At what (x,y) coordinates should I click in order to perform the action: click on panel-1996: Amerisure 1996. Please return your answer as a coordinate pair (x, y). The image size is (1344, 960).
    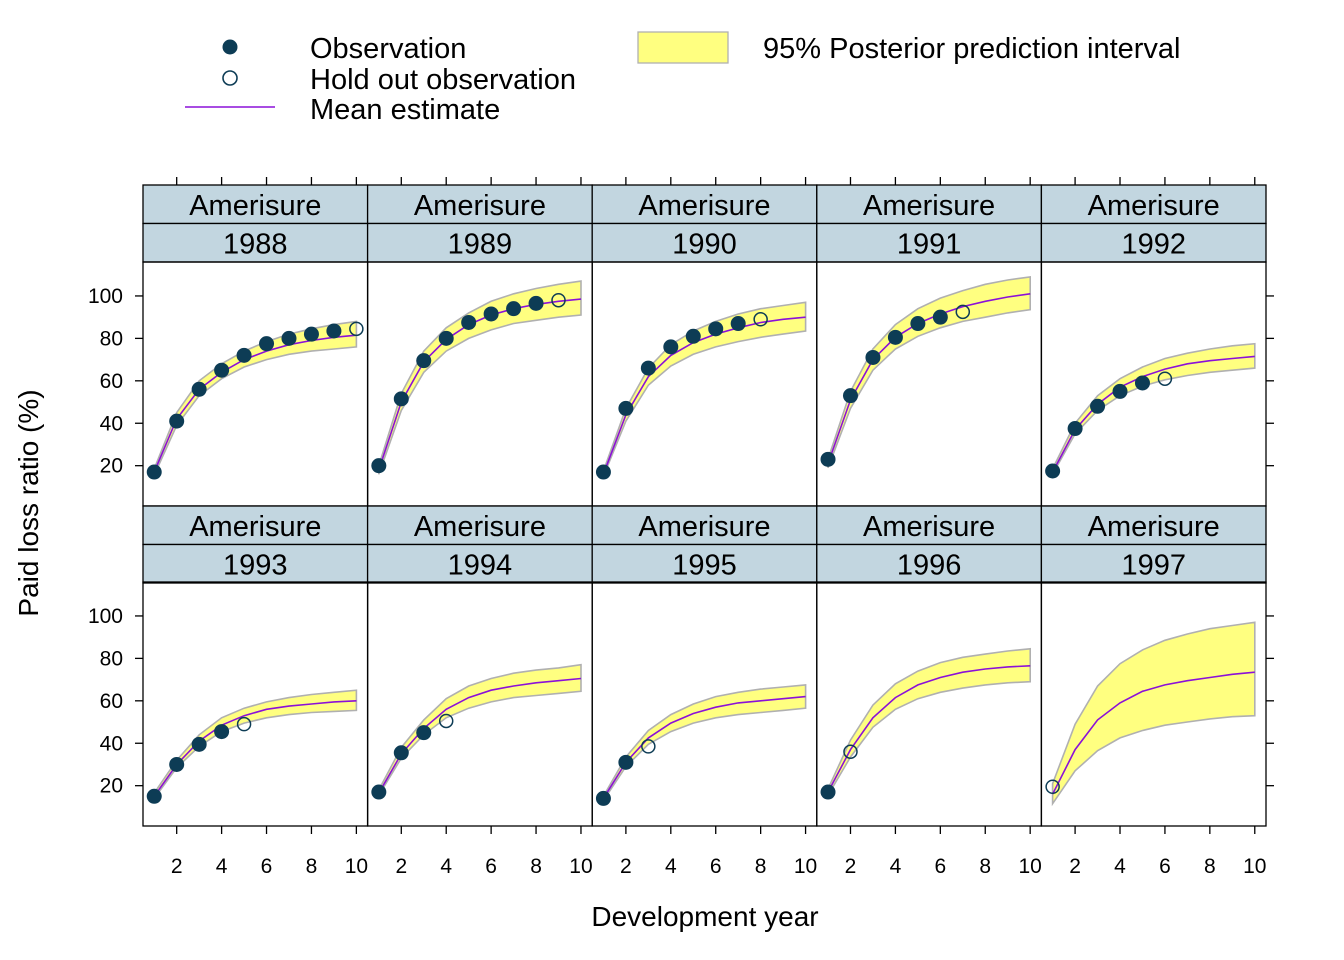
    Looking at the image, I should click on (929, 666).